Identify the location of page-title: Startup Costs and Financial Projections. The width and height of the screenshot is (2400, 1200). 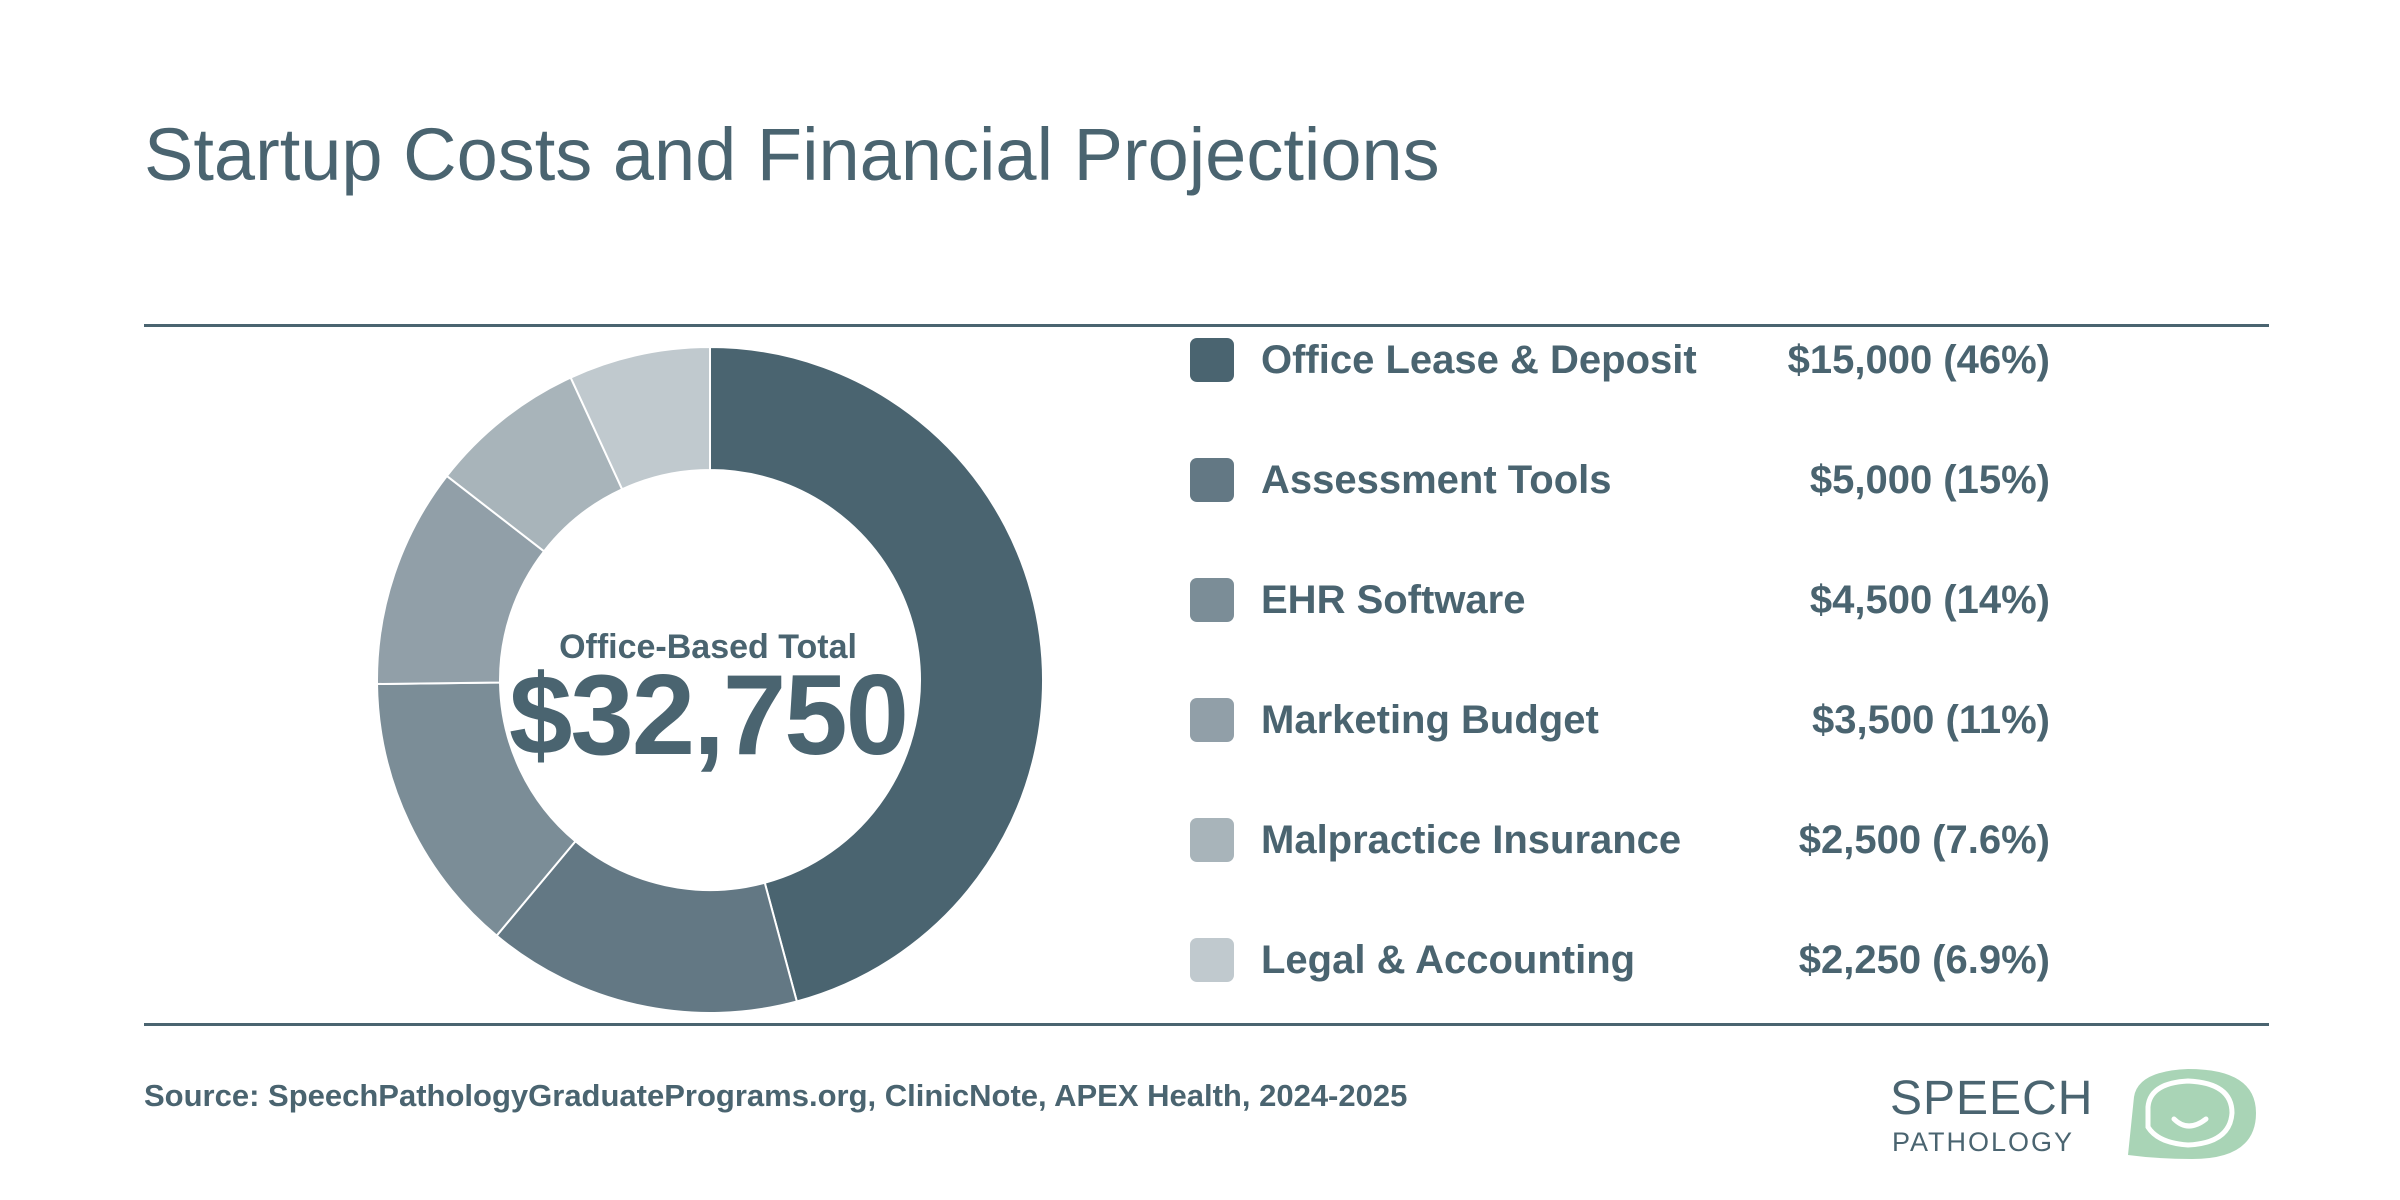
(792, 154).